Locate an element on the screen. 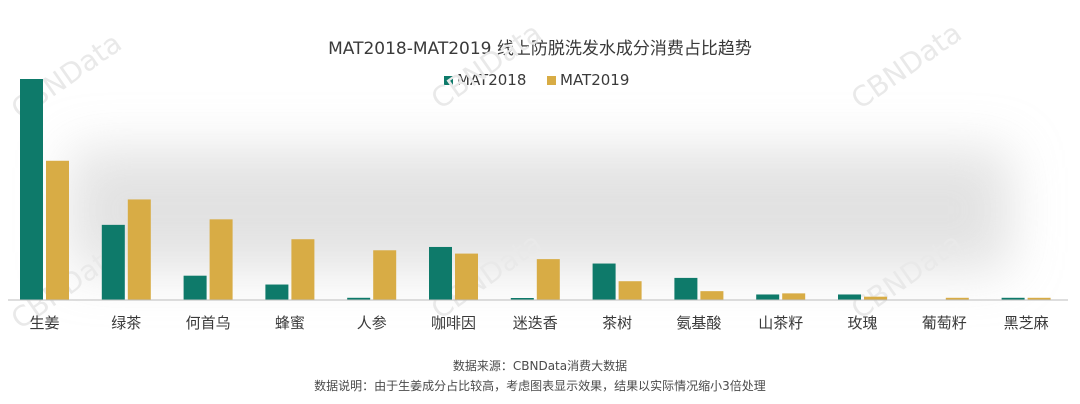 The height and width of the screenshot is (404, 1080). x-tick-label: 人参 is located at coordinates (372, 323).